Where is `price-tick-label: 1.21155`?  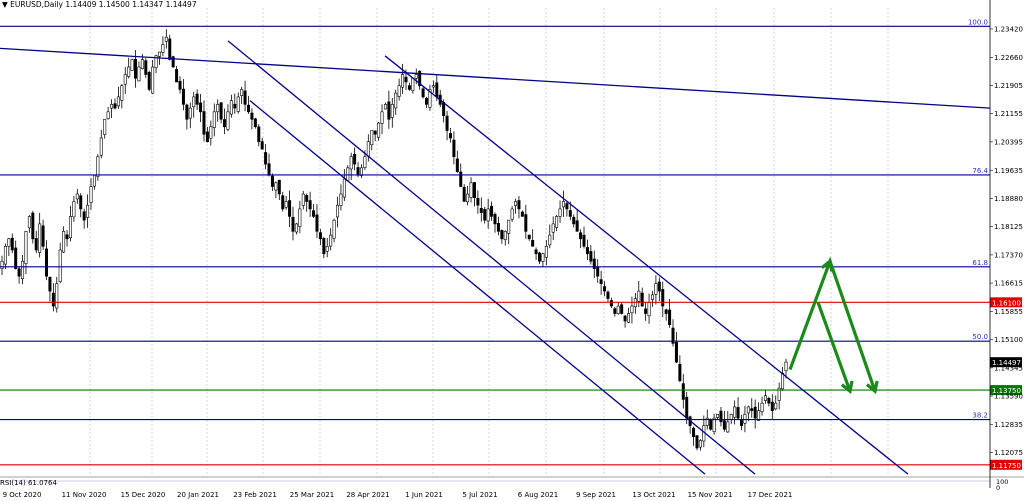
price-tick-label: 1.21155 is located at coordinates (1008, 114).